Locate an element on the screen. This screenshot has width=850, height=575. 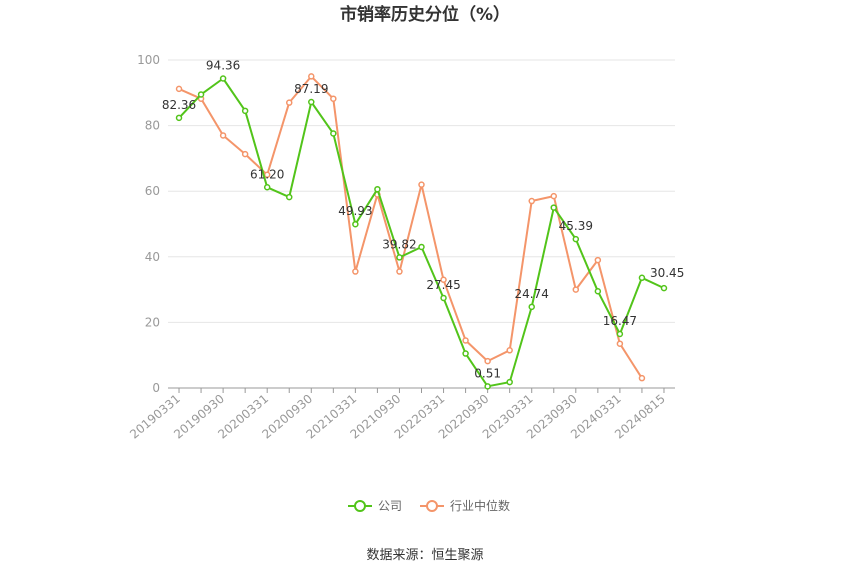
data-label: 30.45 is located at coordinates (667, 273).